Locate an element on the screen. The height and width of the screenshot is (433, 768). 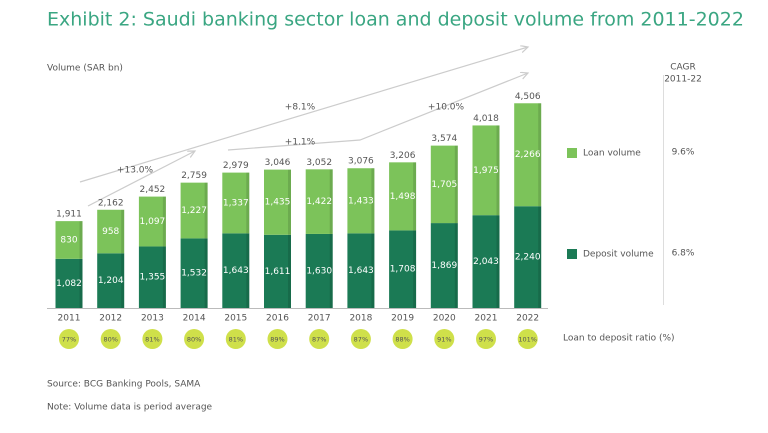
value-label: 1,975 is located at coordinates (486, 171).